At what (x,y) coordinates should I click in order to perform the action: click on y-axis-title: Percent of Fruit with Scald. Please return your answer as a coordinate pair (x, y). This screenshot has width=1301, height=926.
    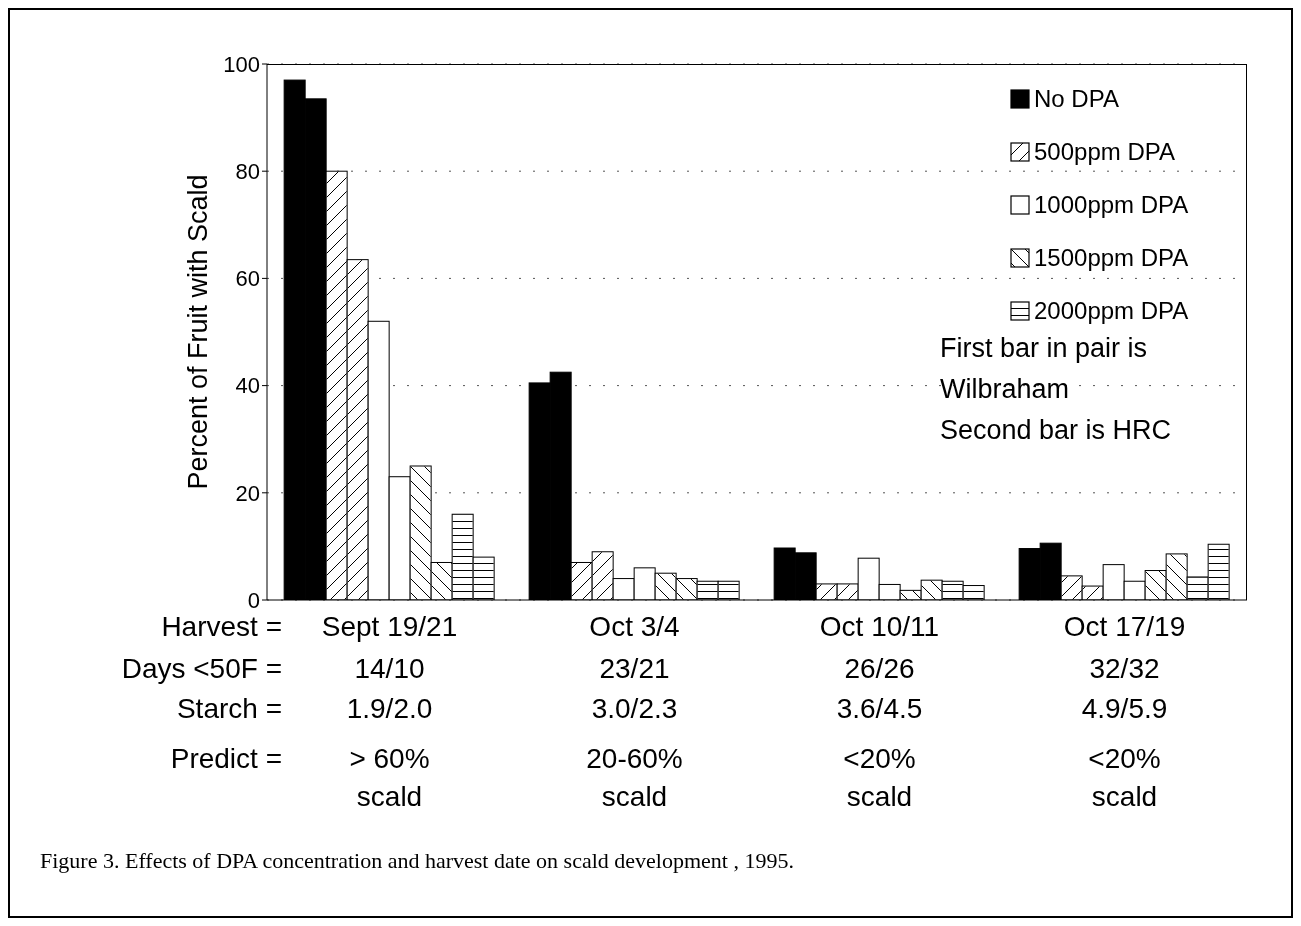
    Looking at the image, I should click on (197, 332).